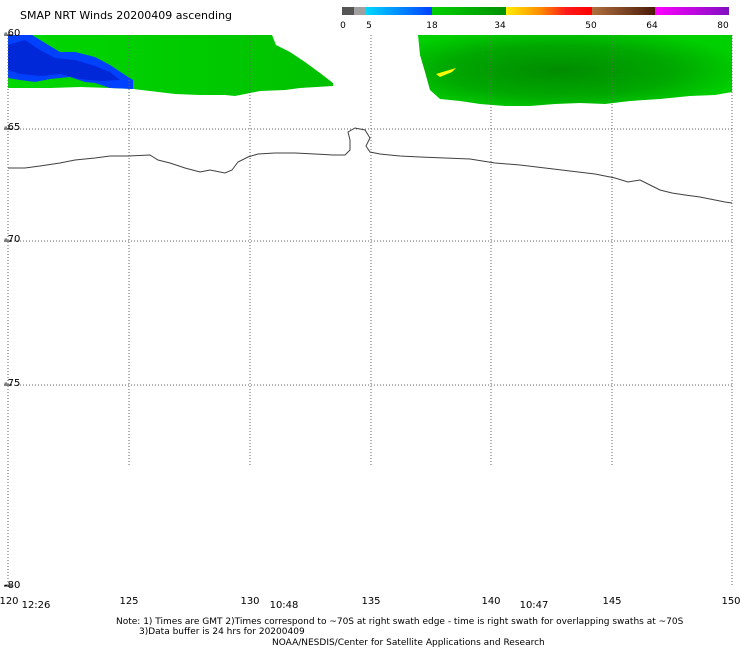 The image size is (740, 650). I want to click on colorbar-label-5: 5, so click(369, 26).